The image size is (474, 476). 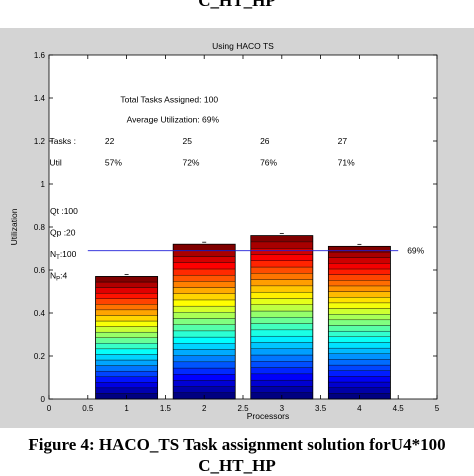 I want to click on param-annotation: NP:4, so click(x=59, y=277).